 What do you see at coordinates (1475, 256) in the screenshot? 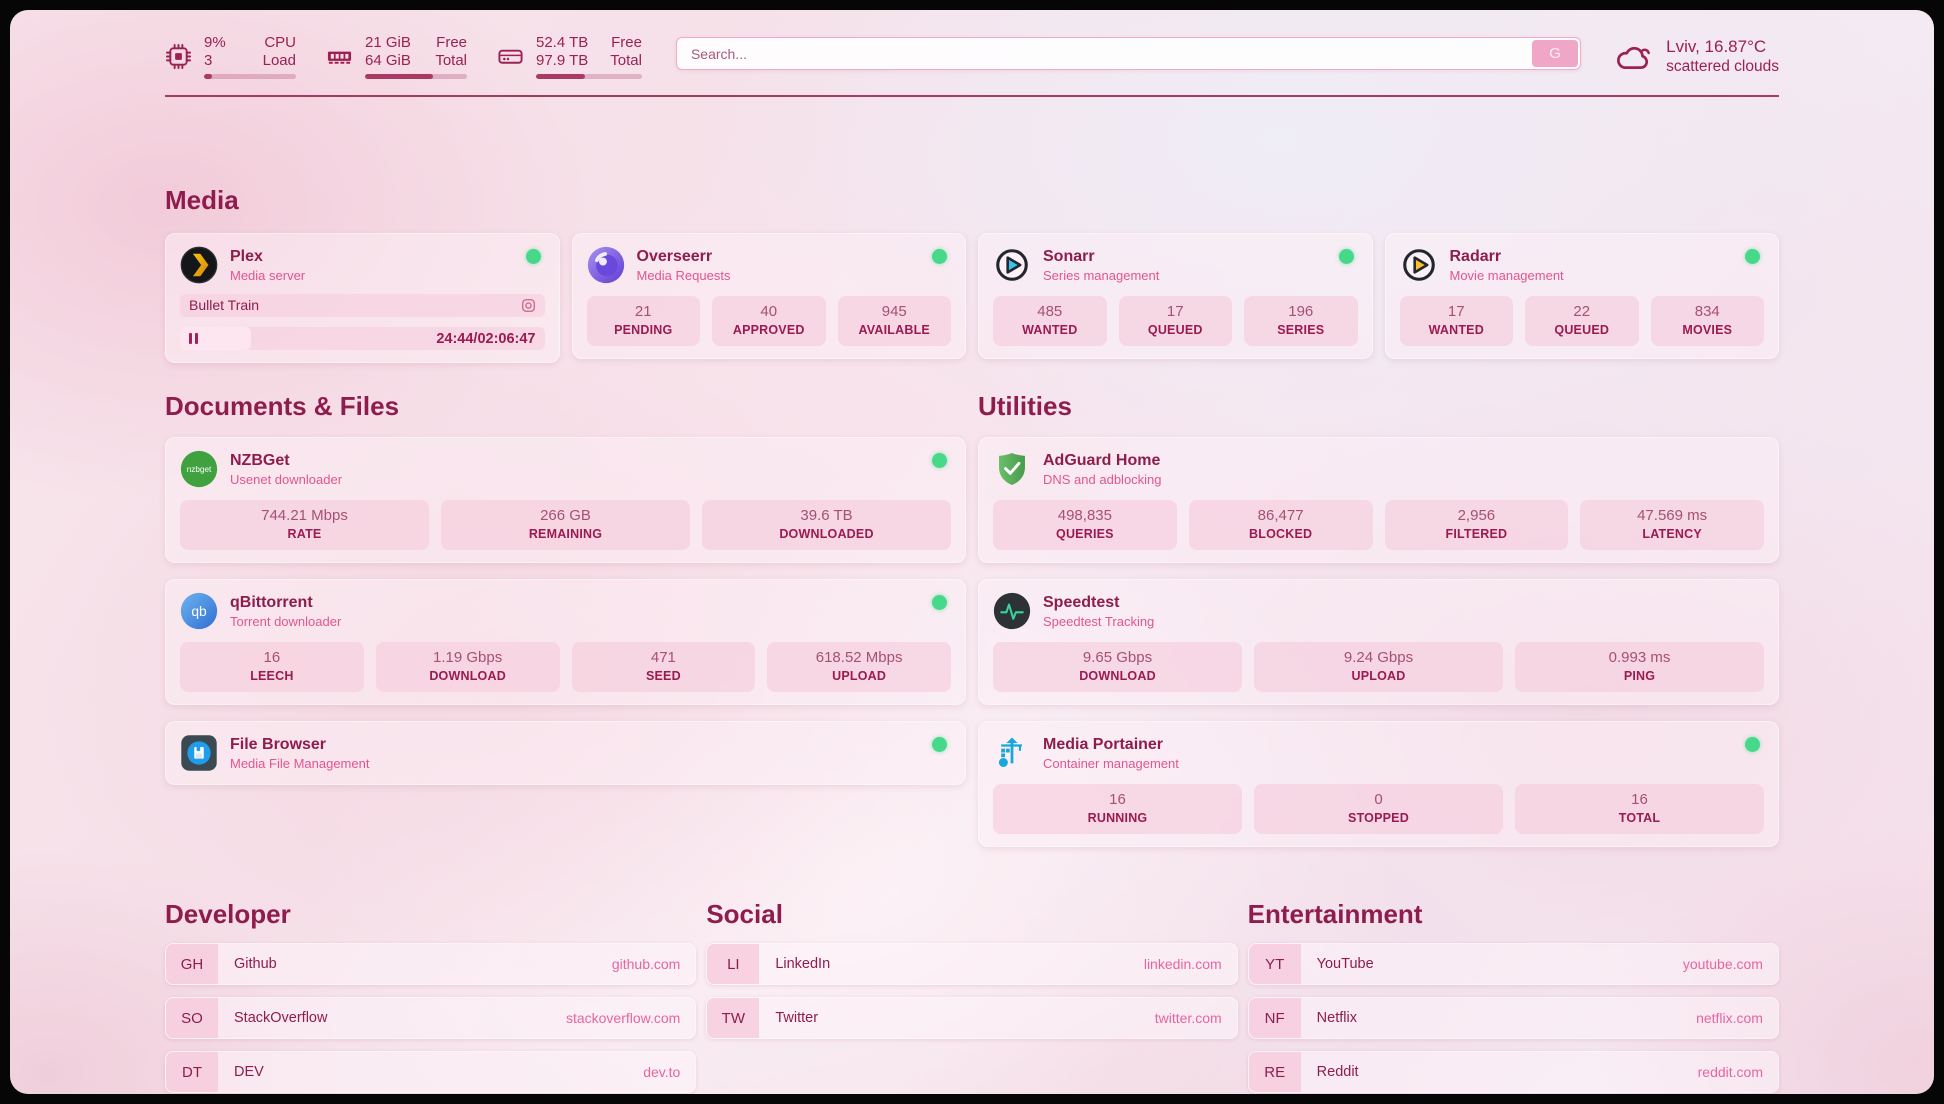
I see `service-name: Radarr` at bounding box center [1475, 256].